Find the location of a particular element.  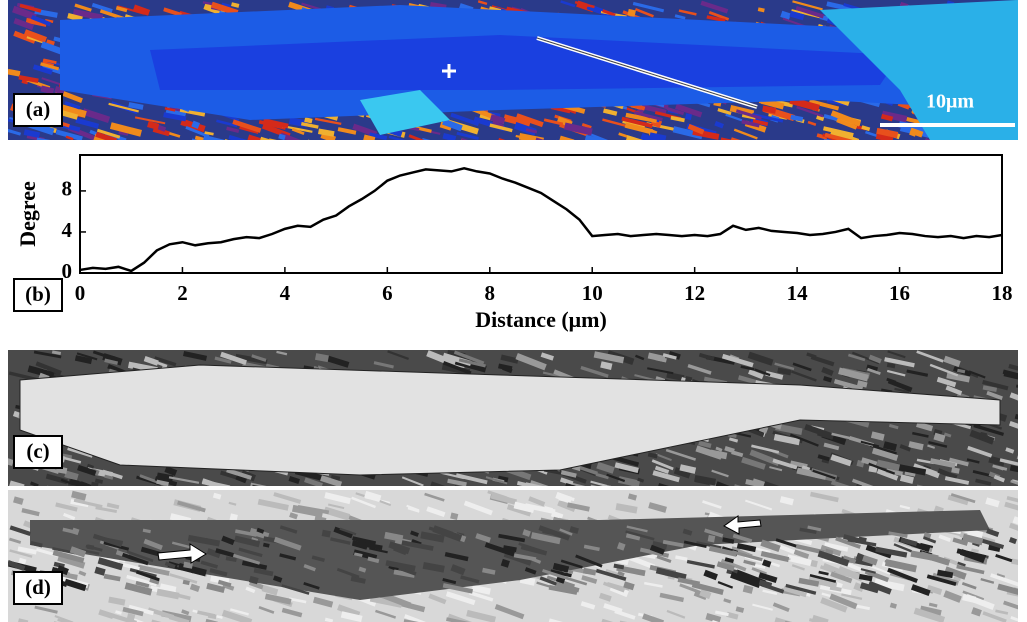

panel-label: (a) is located at coordinates (38, 109).